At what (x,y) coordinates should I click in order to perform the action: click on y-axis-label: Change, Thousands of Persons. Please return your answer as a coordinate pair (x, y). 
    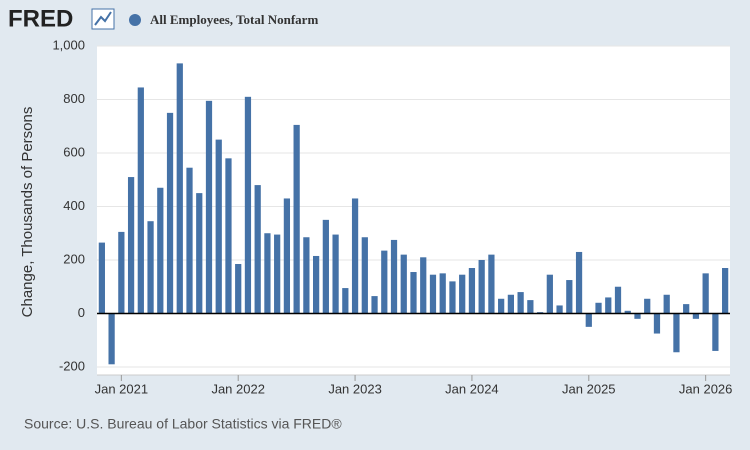
    Looking at the image, I should click on (27, 212).